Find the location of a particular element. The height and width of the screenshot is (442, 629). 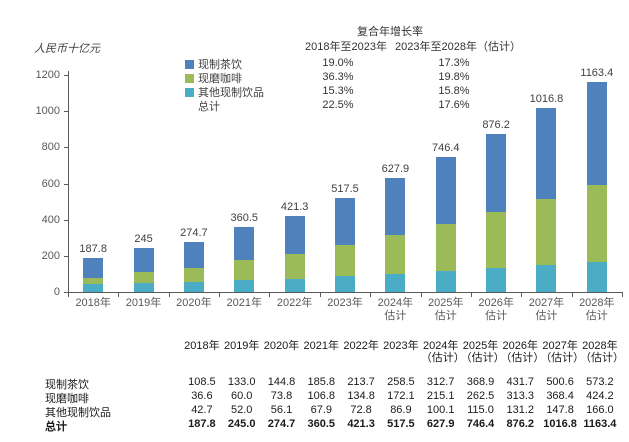

bar-2024年 is located at coordinates (395, 235).